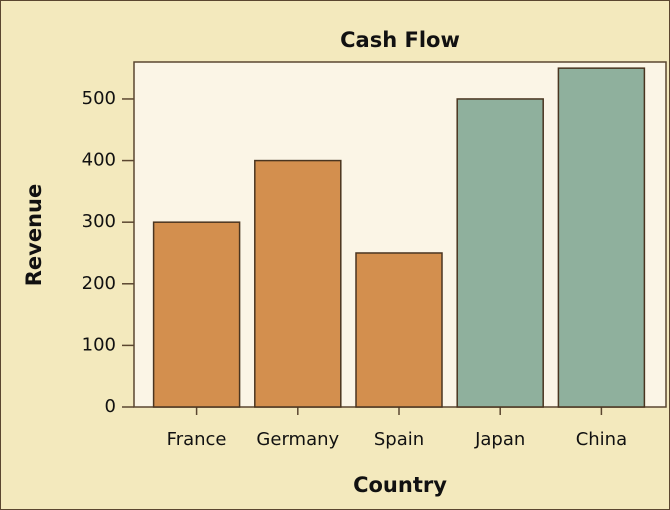 The height and width of the screenshot is (510, 670). What do you see at coordinates (297, 439) in the screenshot?
I see `x-tick-label: Germany` at bounding box center [297, 439].